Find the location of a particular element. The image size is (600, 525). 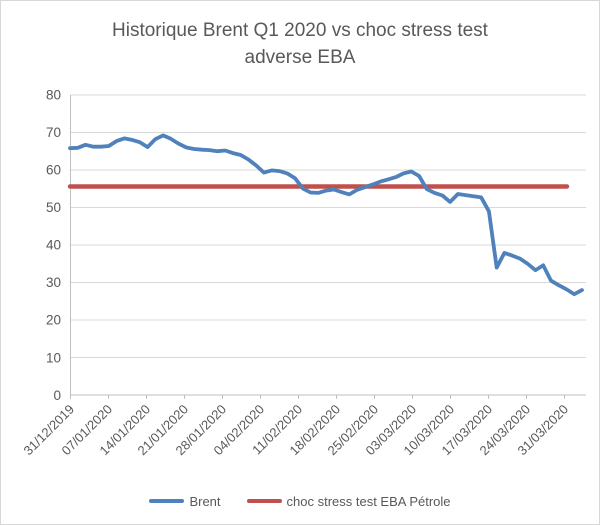

legend-line-sample-stress-test is located at coordinates (264, 501).